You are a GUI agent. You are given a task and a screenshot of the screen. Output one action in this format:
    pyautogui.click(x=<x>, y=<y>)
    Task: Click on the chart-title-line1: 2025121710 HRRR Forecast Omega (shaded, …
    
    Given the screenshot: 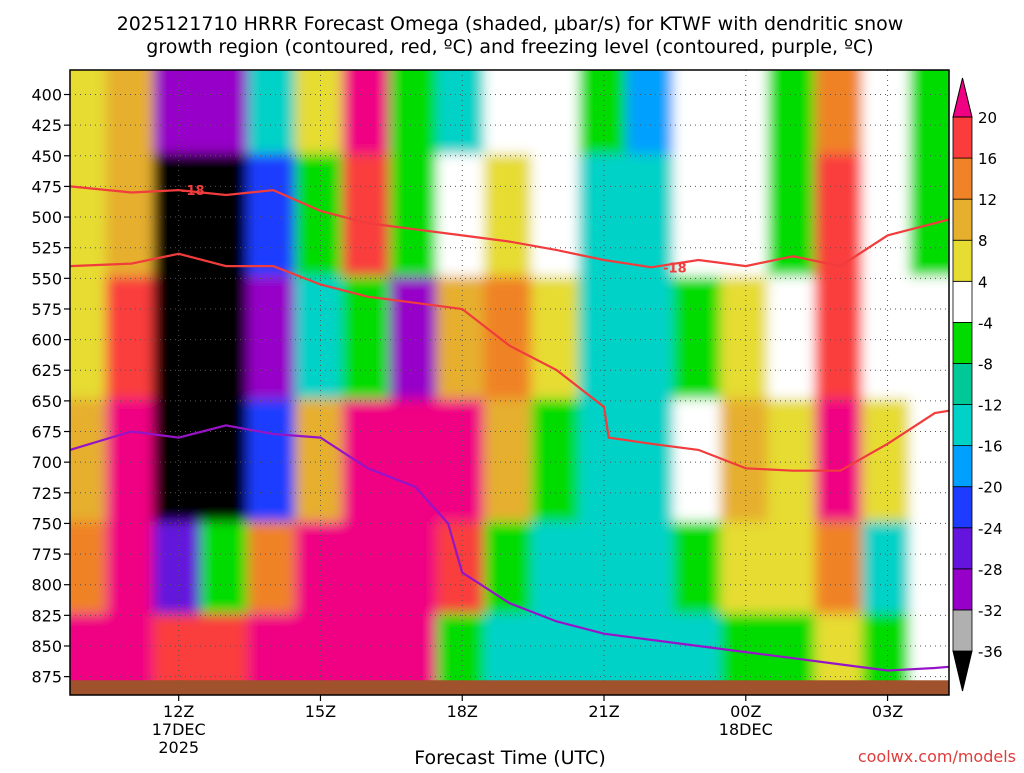 What is the action you would take?
    pyautogui.click(x=510, y=24)
    